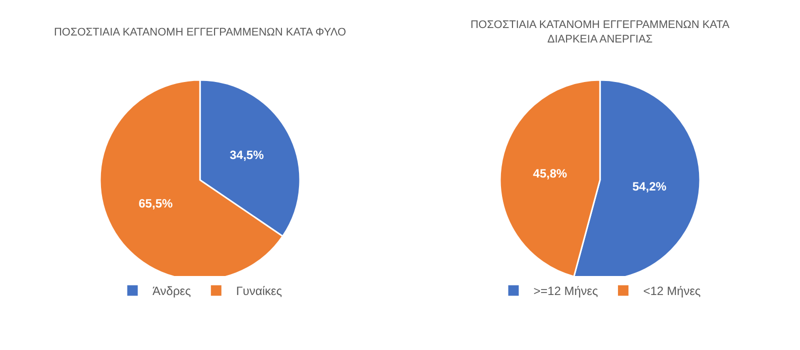 This screenshot has height=350, width=800. I want to click on chart-title: ΠΟΣΟΣΤΙΑΙΑ ΚΑΤΑΝΟΜΗ ΕΓΓΕΓΡΑΜΜΕΝΩΝ ΚΑΤΑ ΔΙΑΡΚΕΙΑ ΑΝΕΡΓΙΑΣ, so click(600, 32).